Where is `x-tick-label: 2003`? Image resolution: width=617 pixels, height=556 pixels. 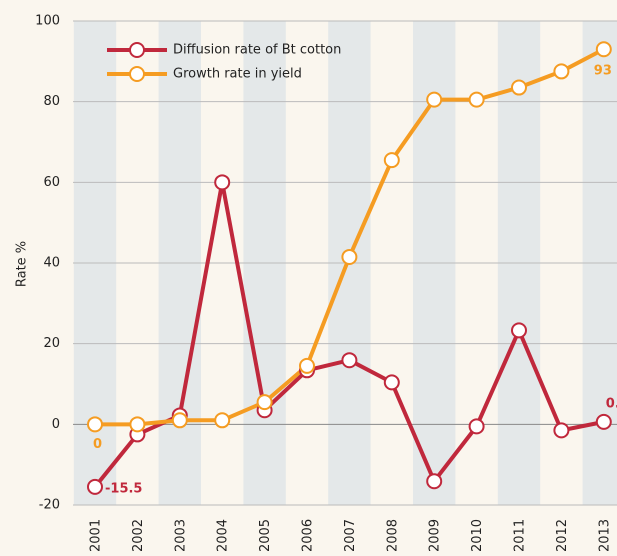
x-tick-label: 2003 is located at coordinates (180, 535).